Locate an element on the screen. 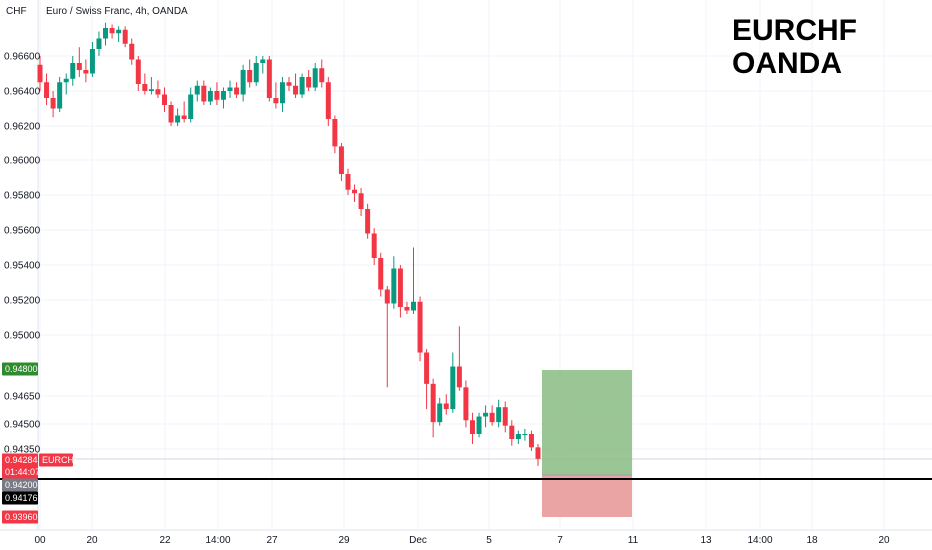  currency-label: CHF is located at coordinates (16, 11).